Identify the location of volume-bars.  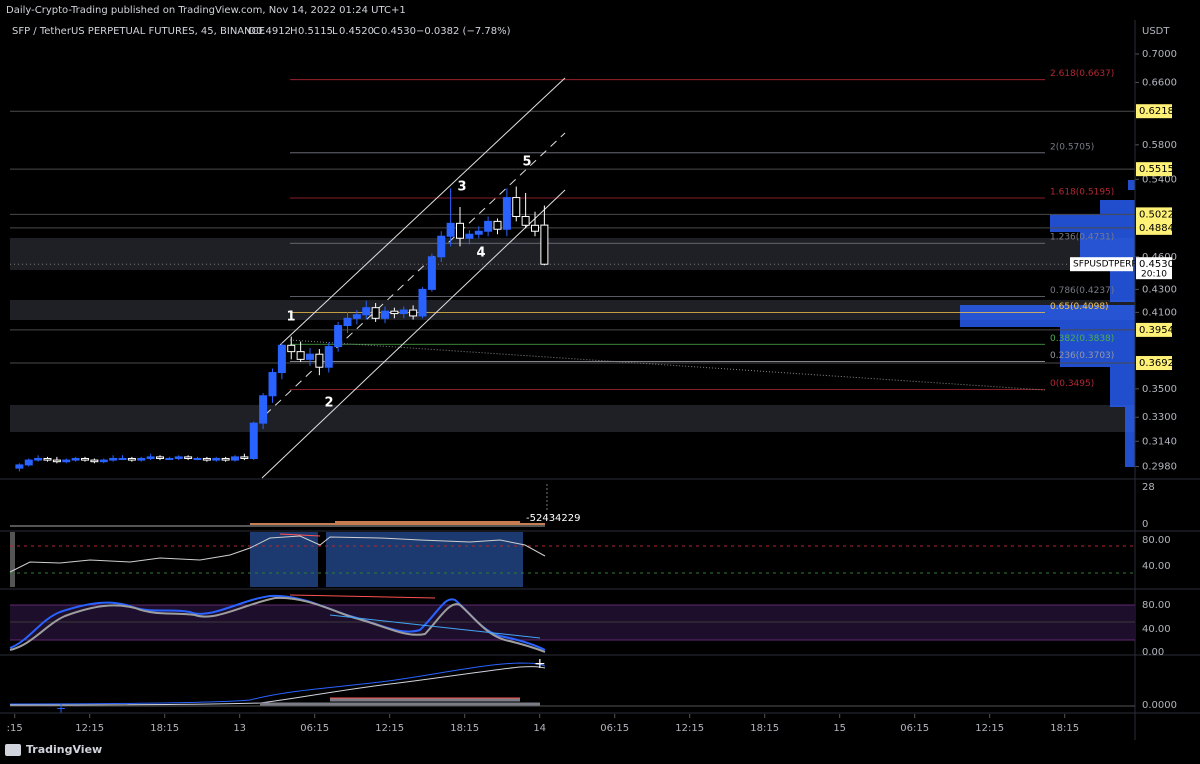
(397, 523).